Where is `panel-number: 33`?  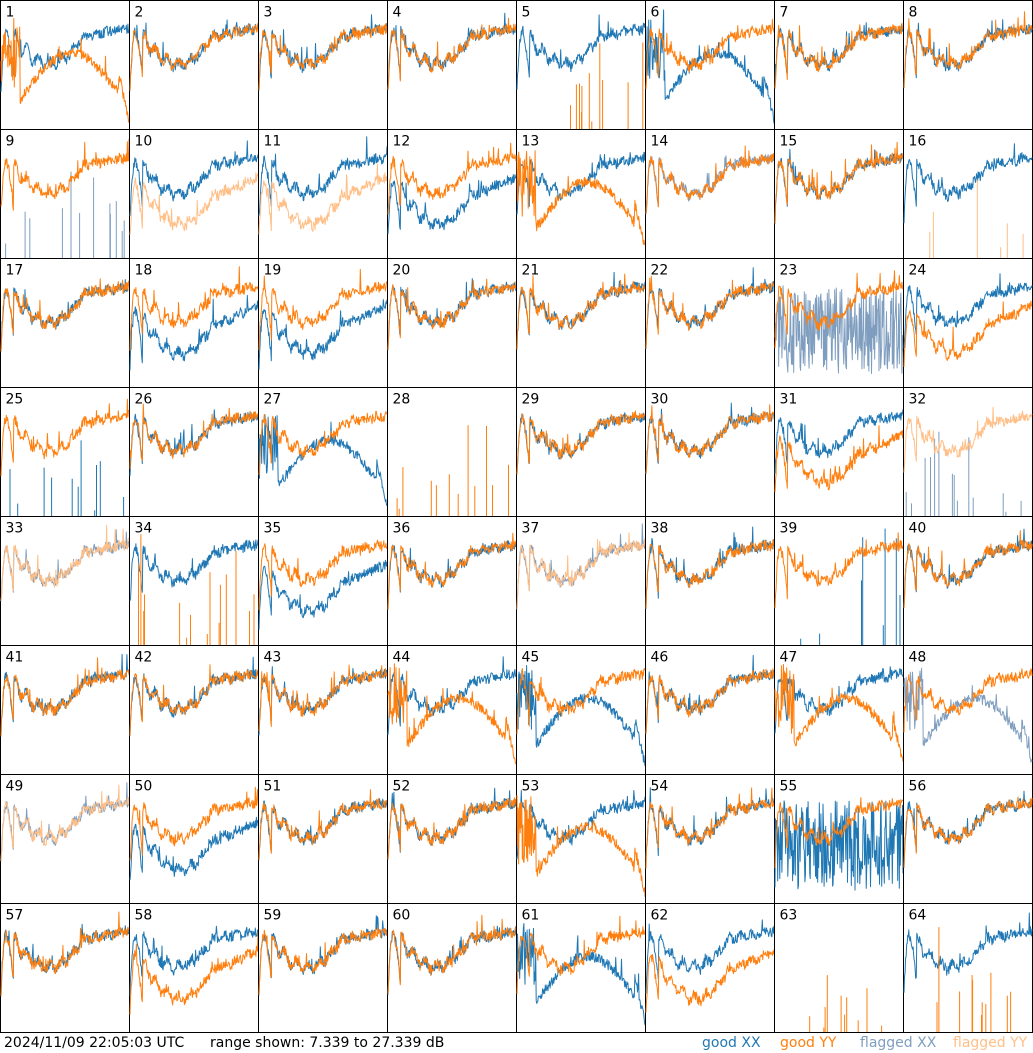 panel-number: 33 is located at coordinates (15, 529).